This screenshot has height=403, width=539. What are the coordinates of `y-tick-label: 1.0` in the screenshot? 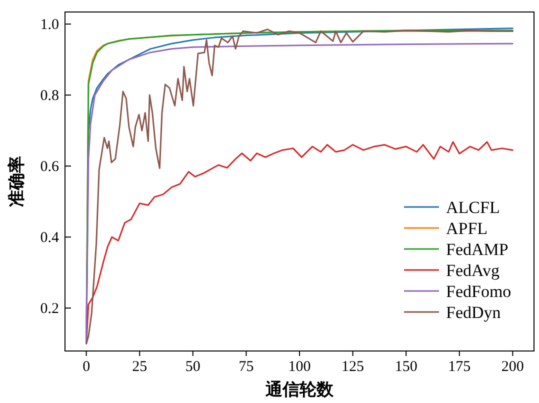 It's located at (49, 25).